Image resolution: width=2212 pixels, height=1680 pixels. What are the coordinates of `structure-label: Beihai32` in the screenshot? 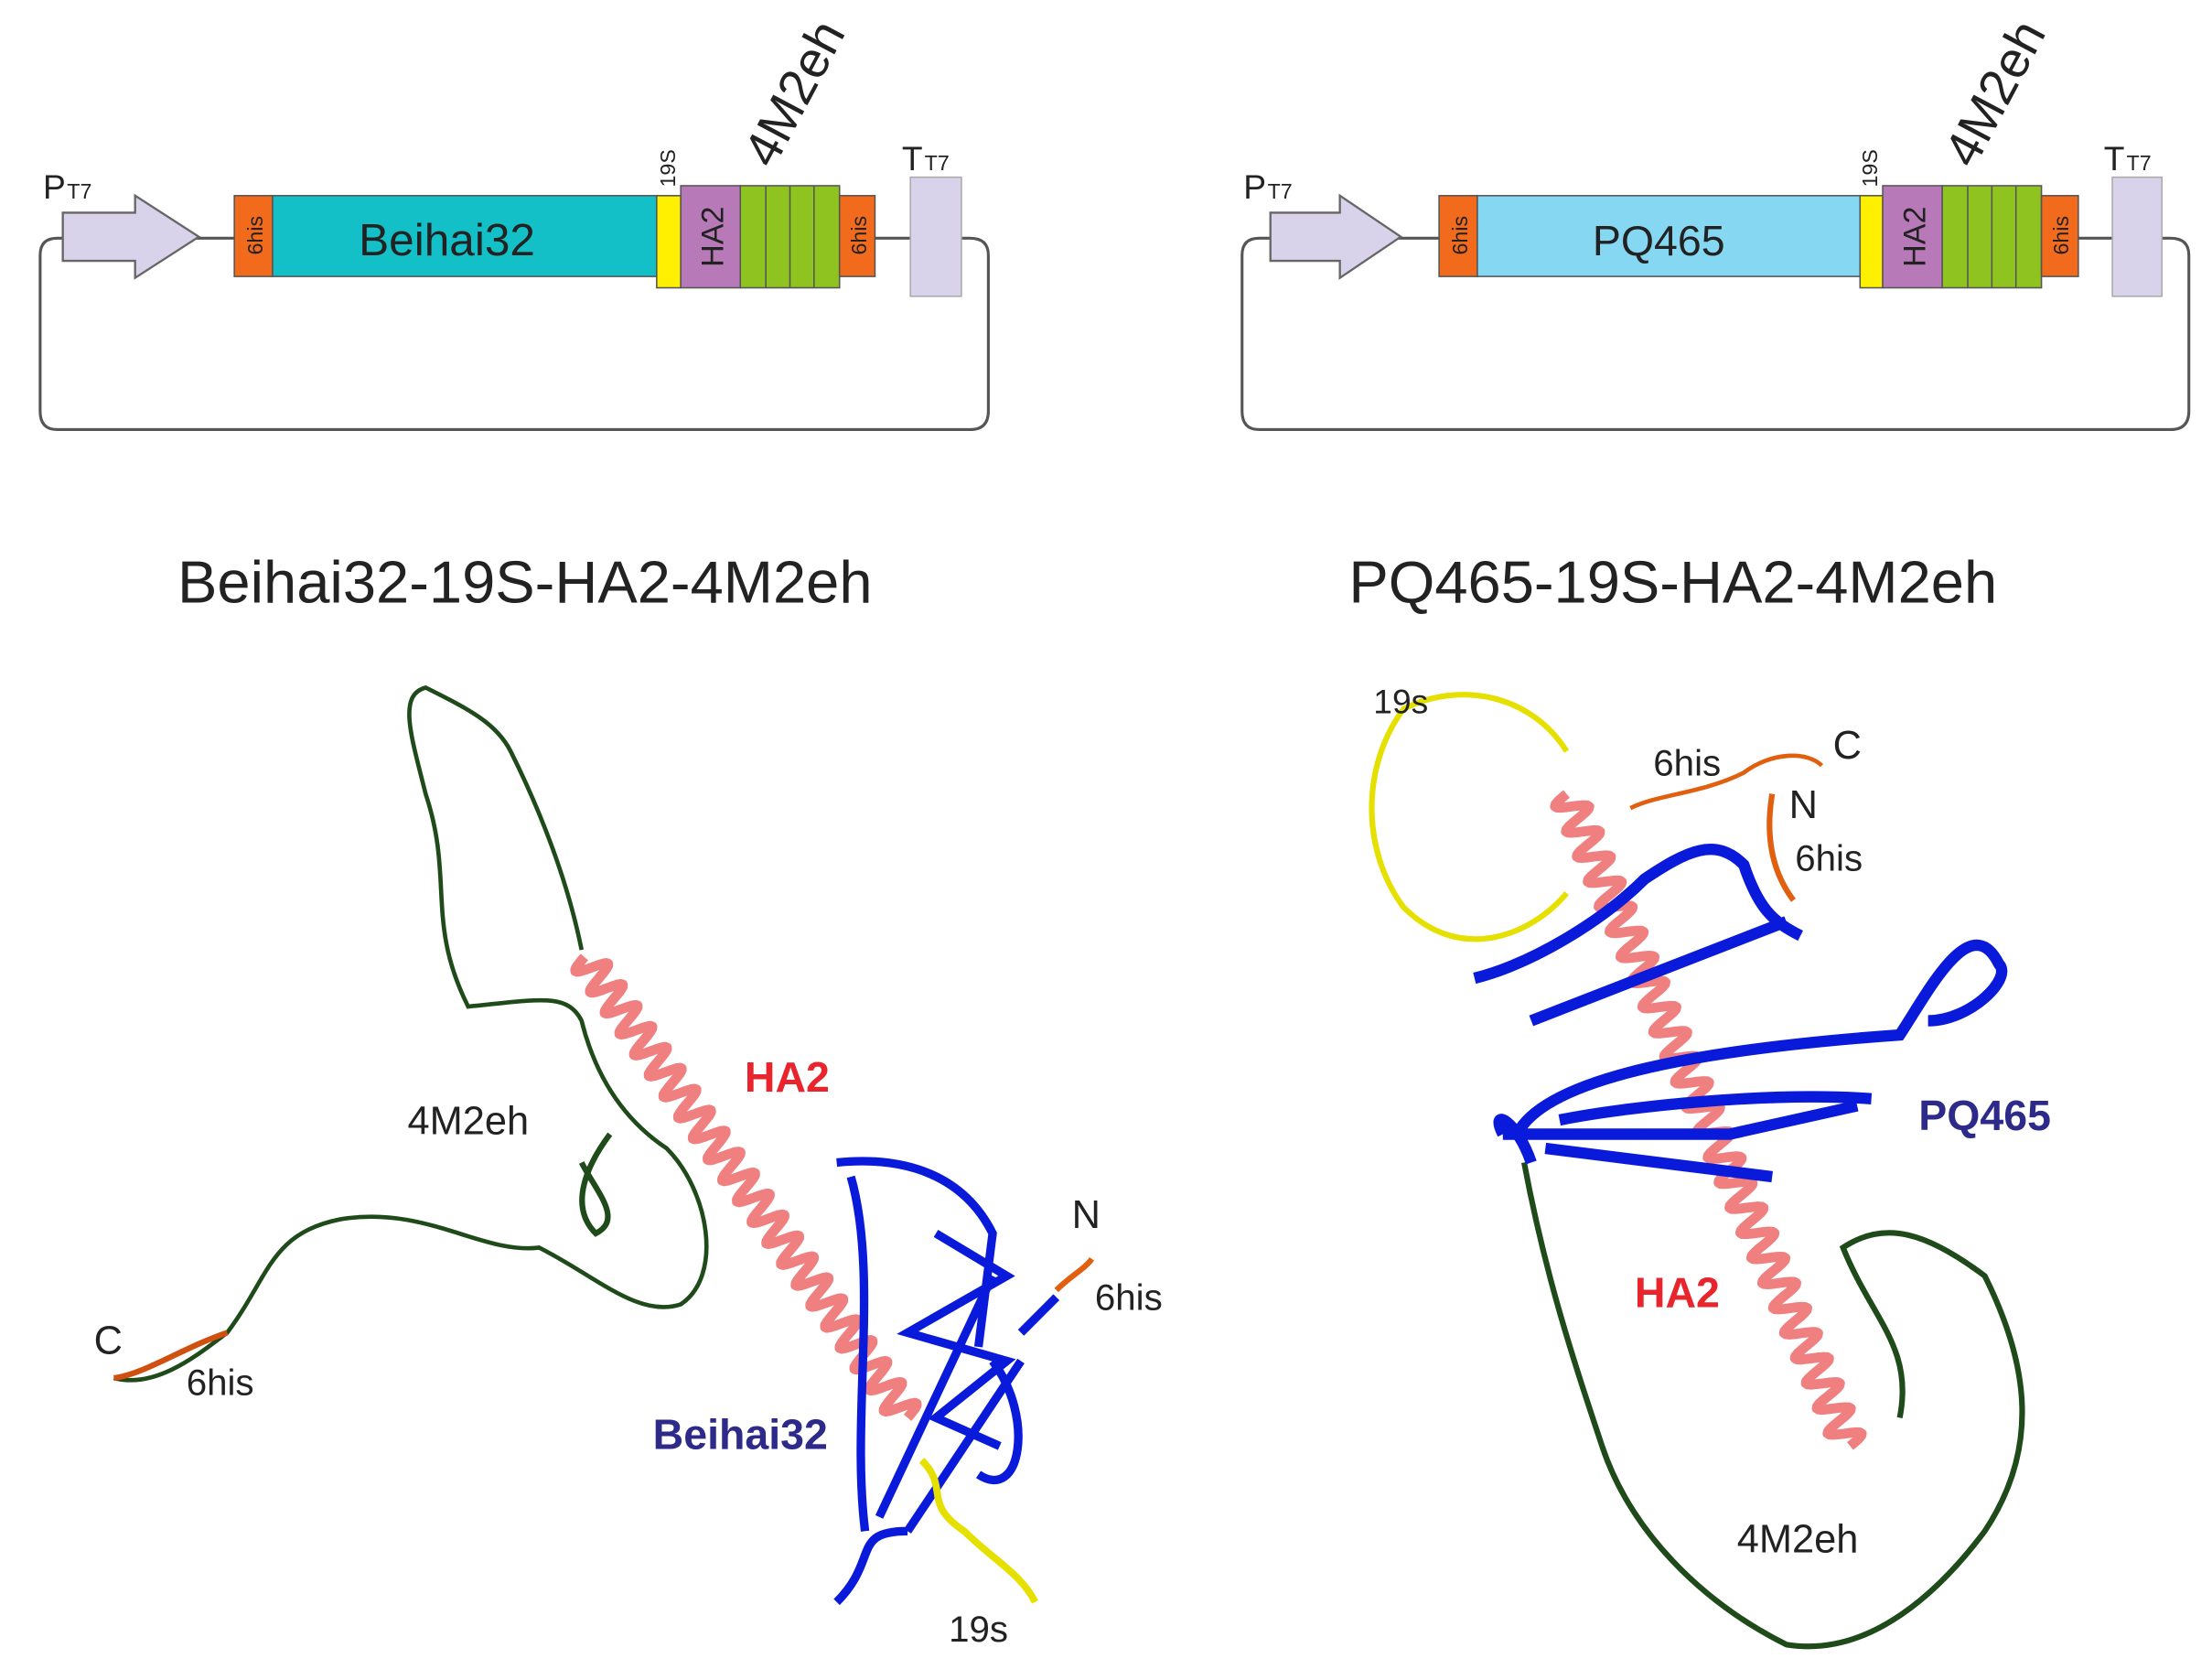 It's located at (740, 1434).